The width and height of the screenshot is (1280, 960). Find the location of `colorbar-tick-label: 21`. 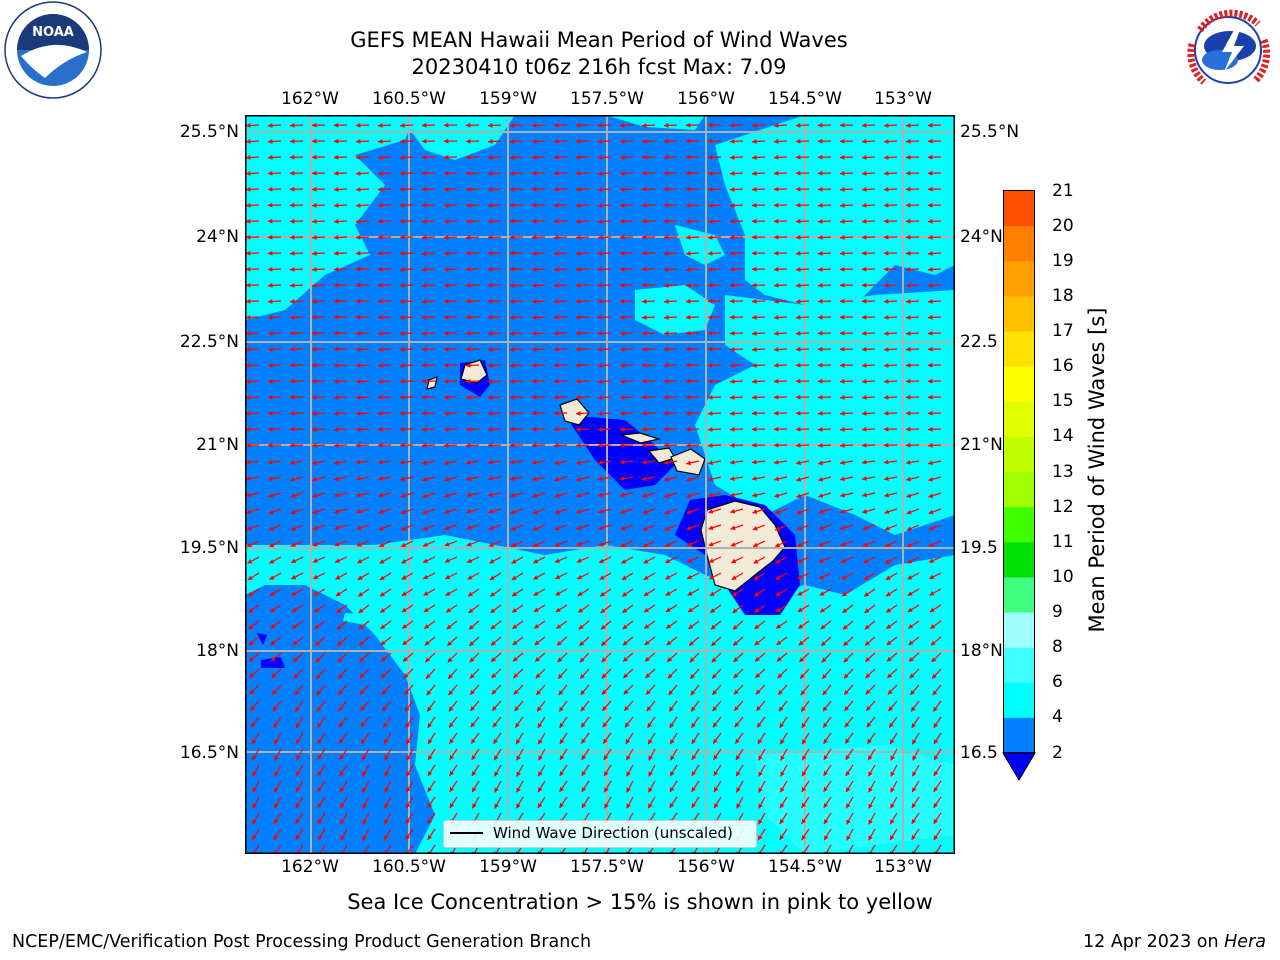

colorbar-tick-label: 21 is located at coordinates (1063, 190).